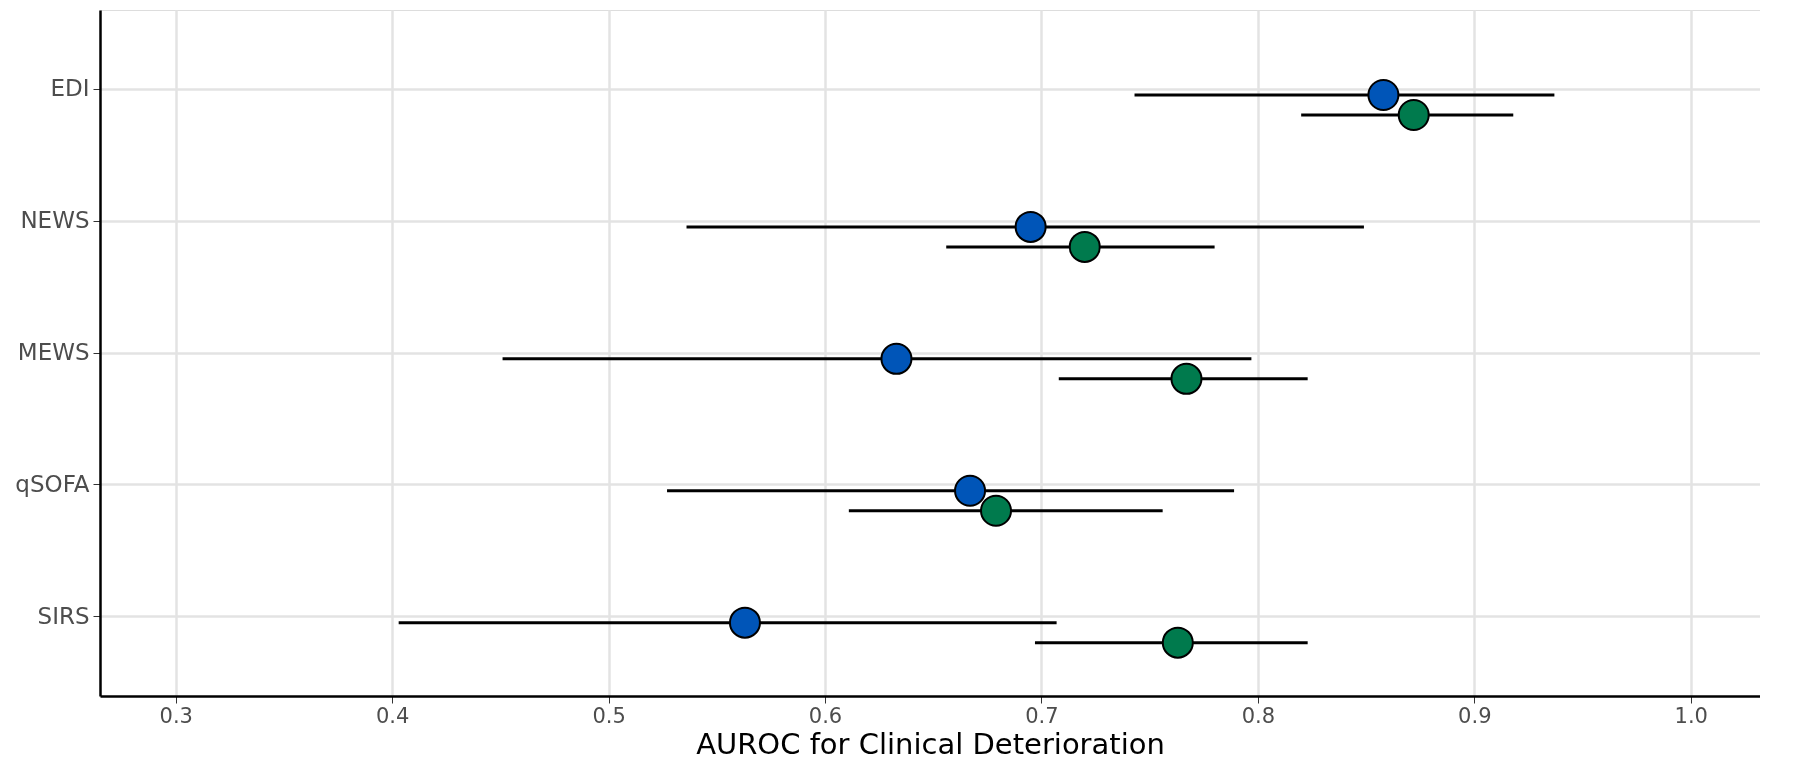 The height and width of the screenshot is (772, 1810). I want to click on x-tick-label: 0.7, so click(1042, 715).